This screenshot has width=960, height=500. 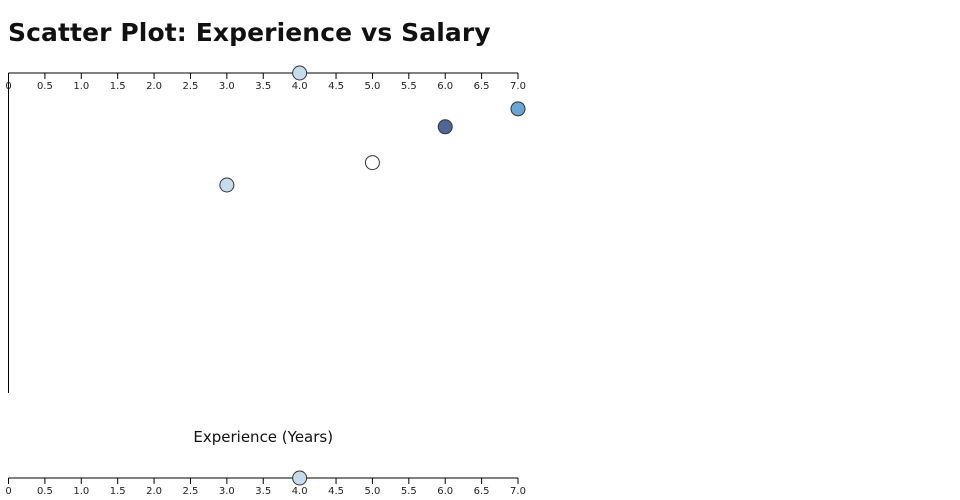 What do you see at coordinates (482, 491) in the screenshot?
I see `bottom-x-tick-label: 6.5` at bounding box center [482, 491].